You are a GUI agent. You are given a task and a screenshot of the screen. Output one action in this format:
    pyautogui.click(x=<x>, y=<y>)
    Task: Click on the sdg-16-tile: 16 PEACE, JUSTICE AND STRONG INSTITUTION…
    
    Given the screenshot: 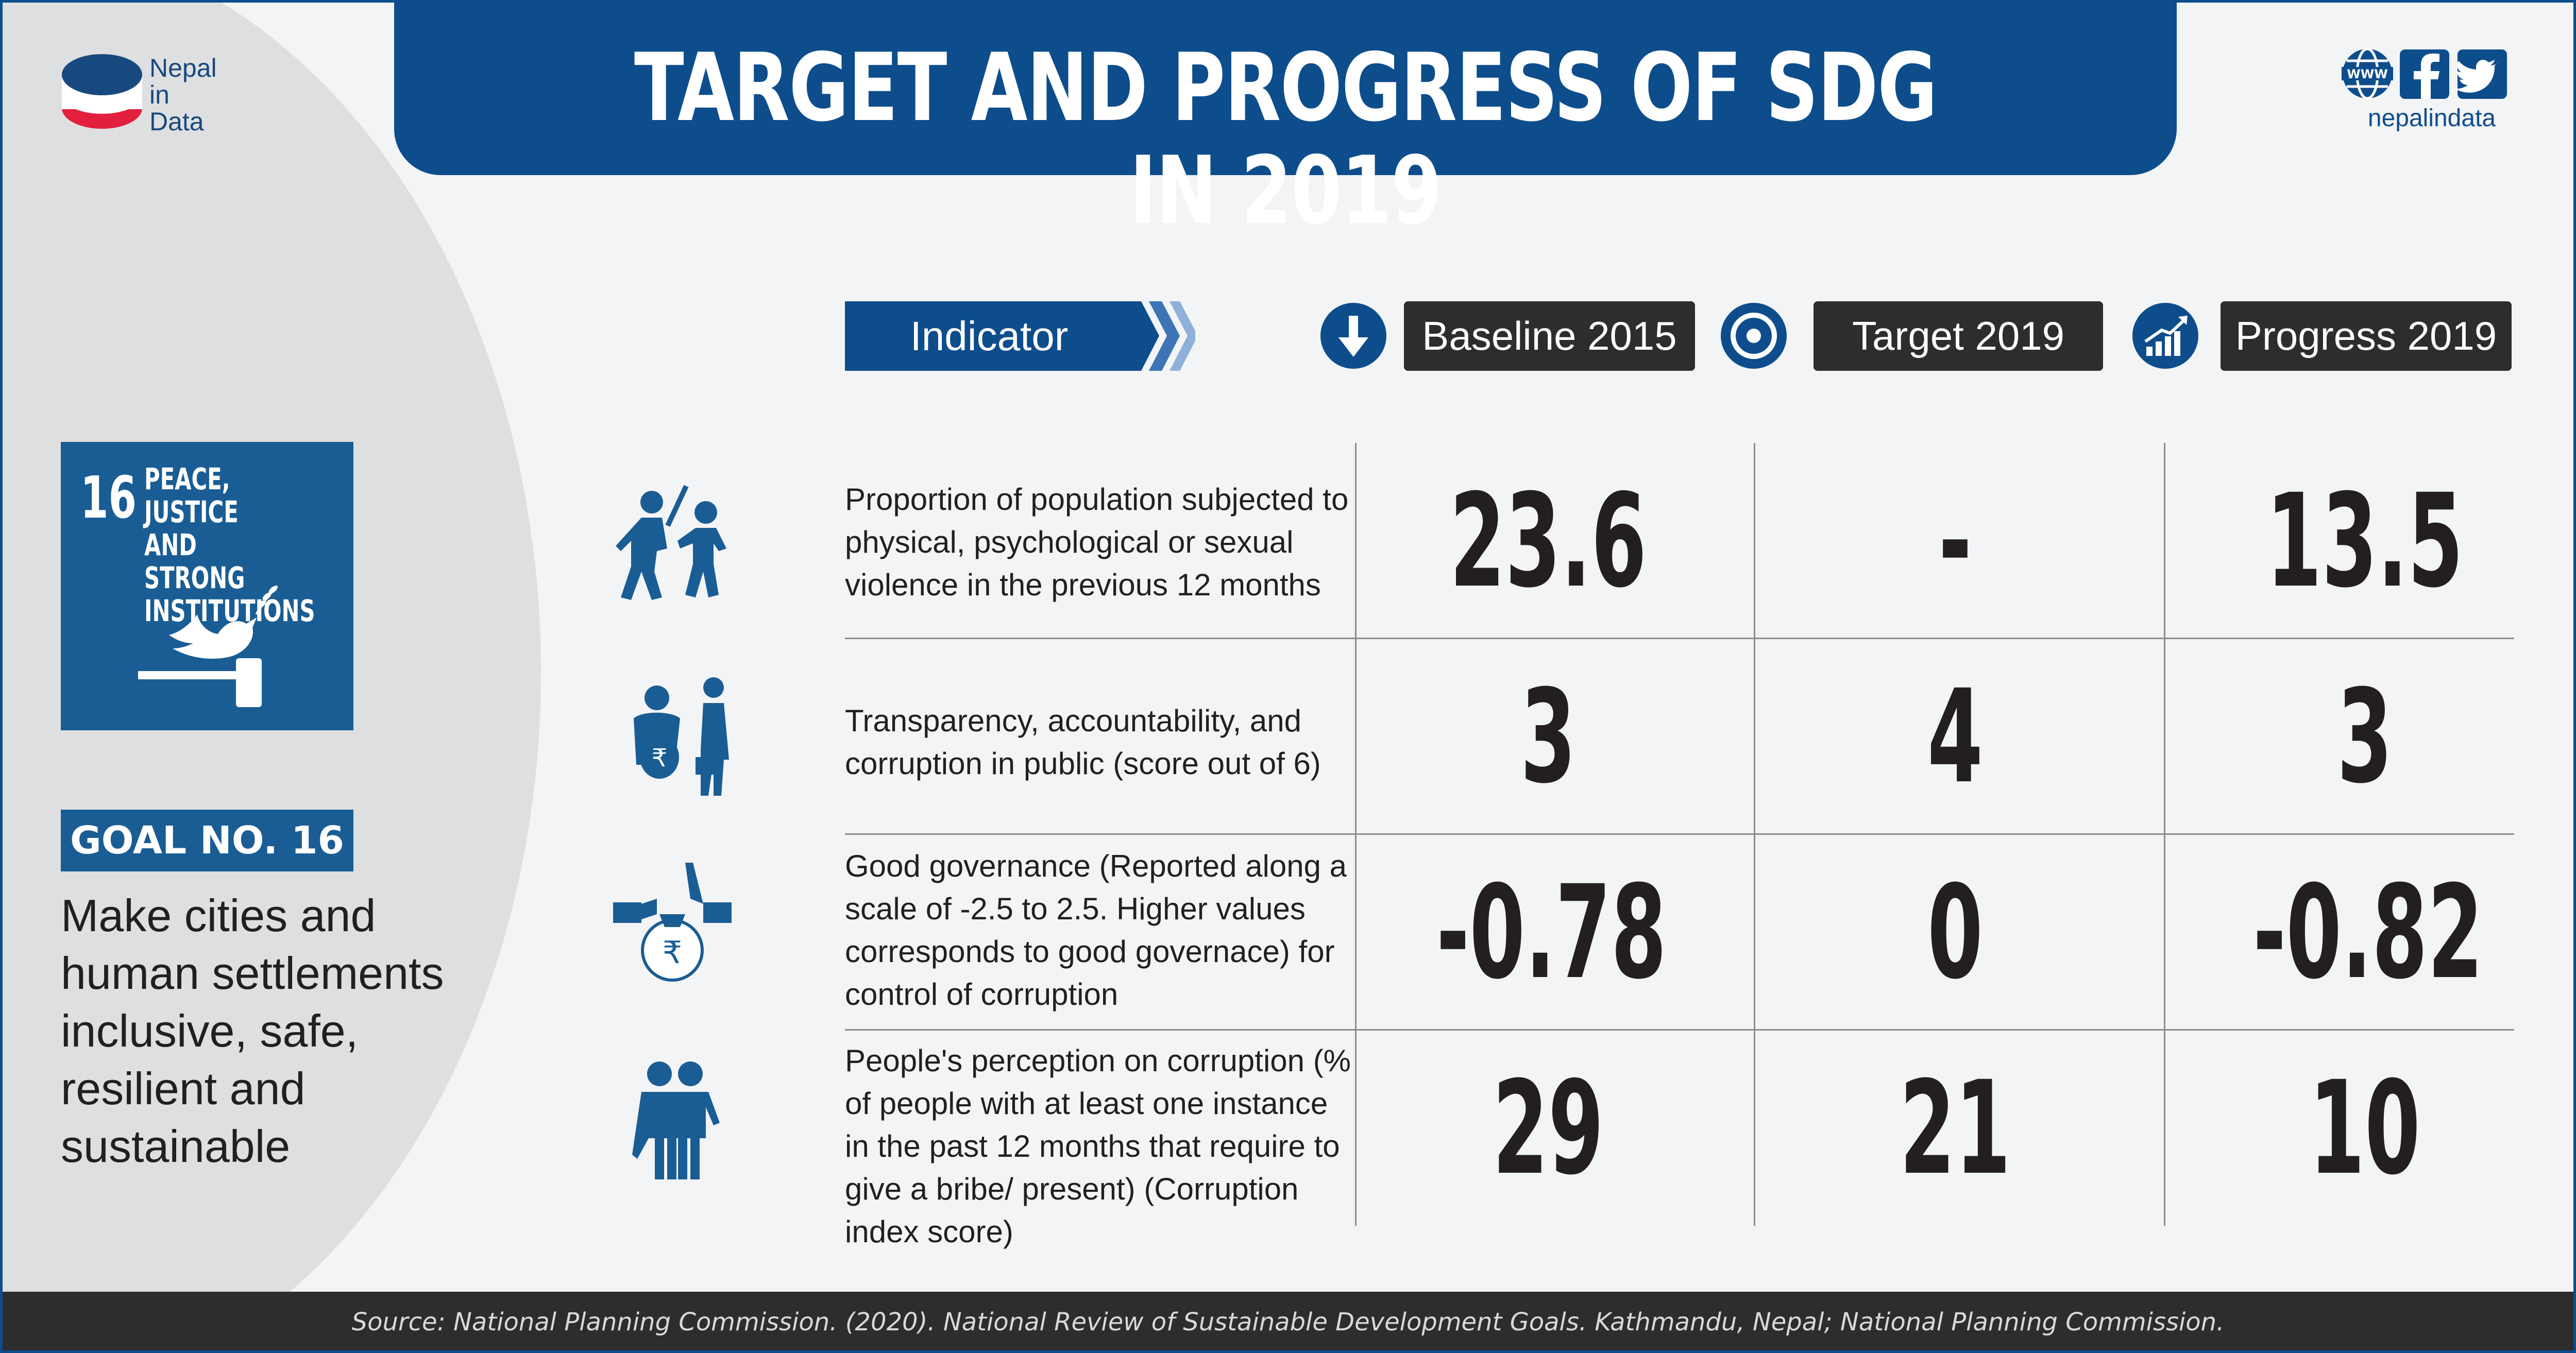 What is the action you would take?
    pyautogui.click(x=207, y=586)
    